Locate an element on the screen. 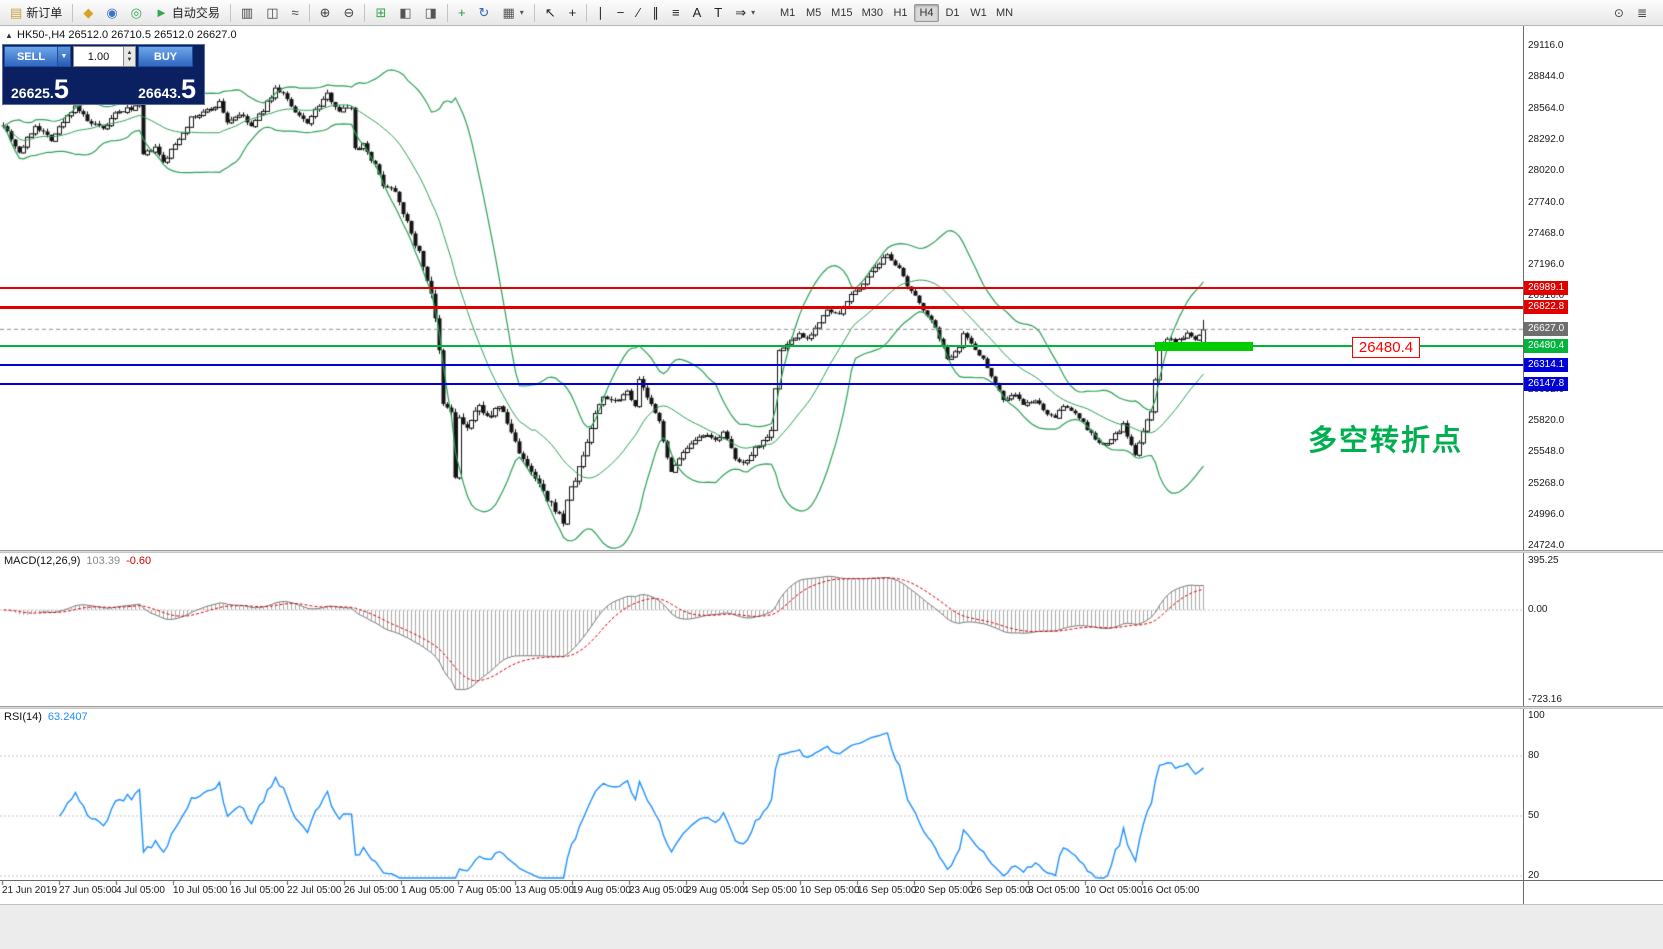  channel-icon: ∥ is located at coordinates (656, 13).